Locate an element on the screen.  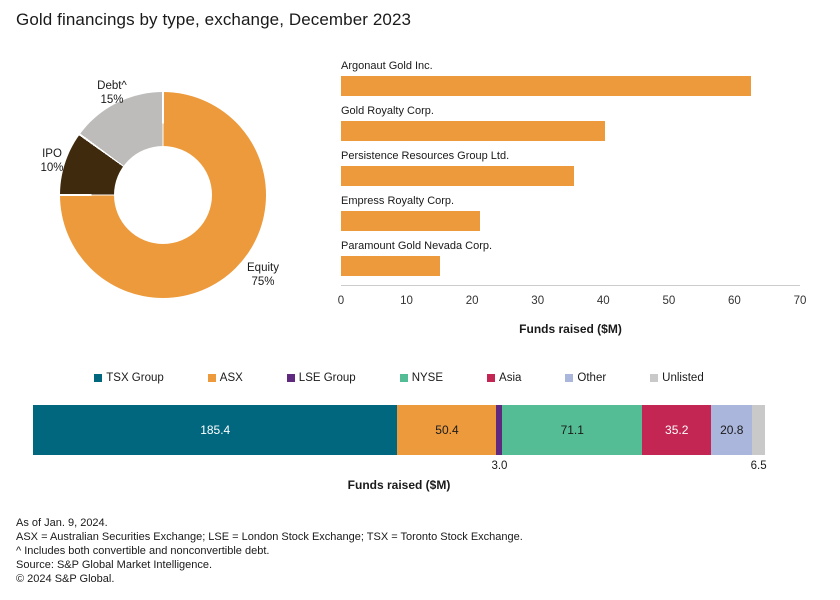
stacked-segment: 35.2 is located at coordinates (677, 430).